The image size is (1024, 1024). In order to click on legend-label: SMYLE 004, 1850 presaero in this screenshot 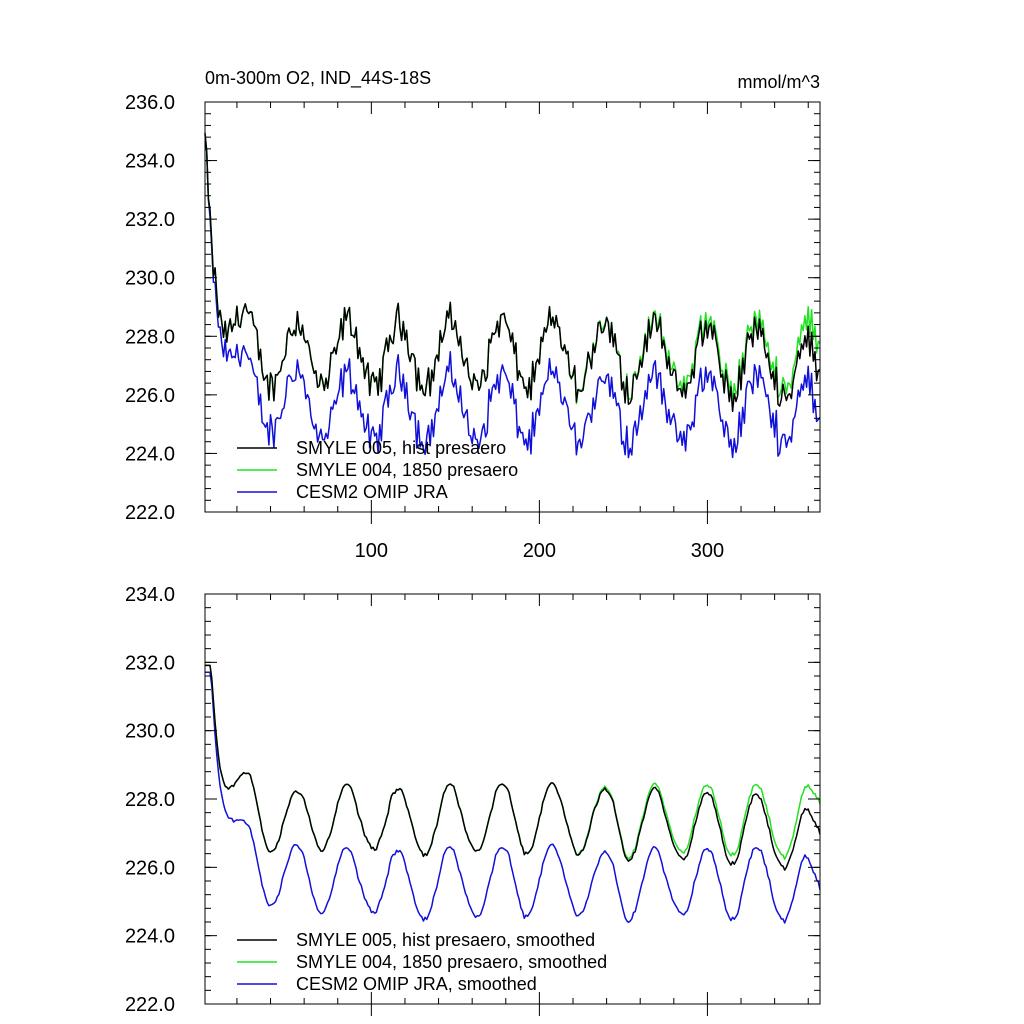, I will do `click(407, 470)`.